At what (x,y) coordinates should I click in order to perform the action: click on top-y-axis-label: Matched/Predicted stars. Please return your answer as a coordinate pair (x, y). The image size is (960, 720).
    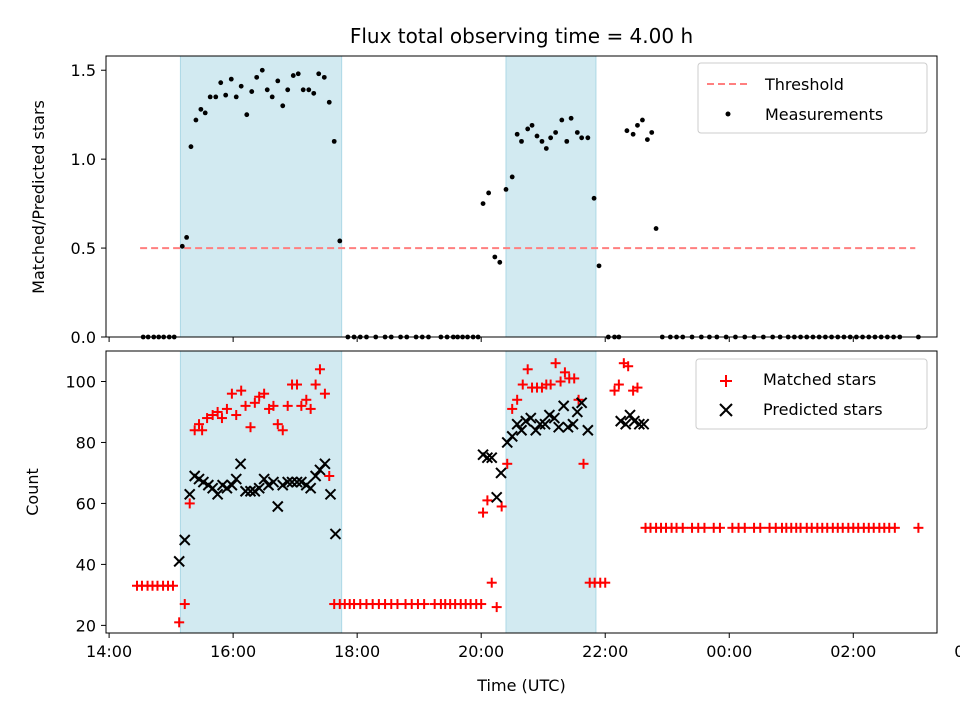
    Looking at the image, I should click on (38, 197).